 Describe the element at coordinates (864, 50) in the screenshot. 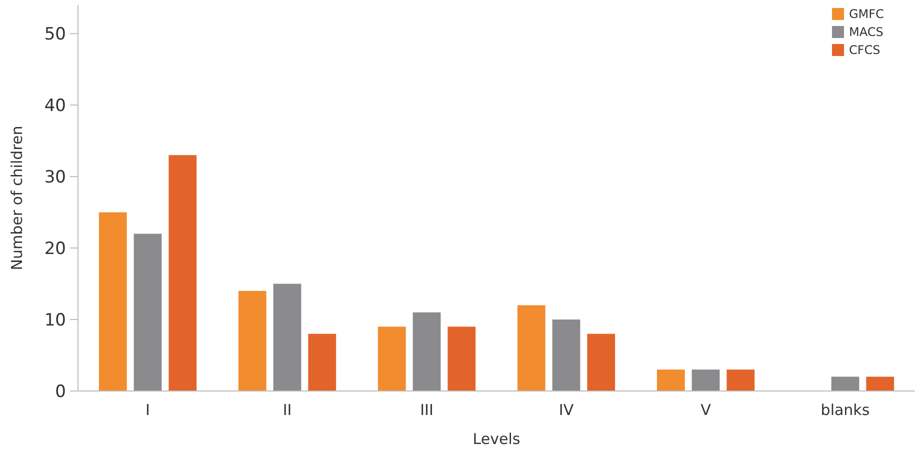

I see `legend-label: CFCS` at that location.